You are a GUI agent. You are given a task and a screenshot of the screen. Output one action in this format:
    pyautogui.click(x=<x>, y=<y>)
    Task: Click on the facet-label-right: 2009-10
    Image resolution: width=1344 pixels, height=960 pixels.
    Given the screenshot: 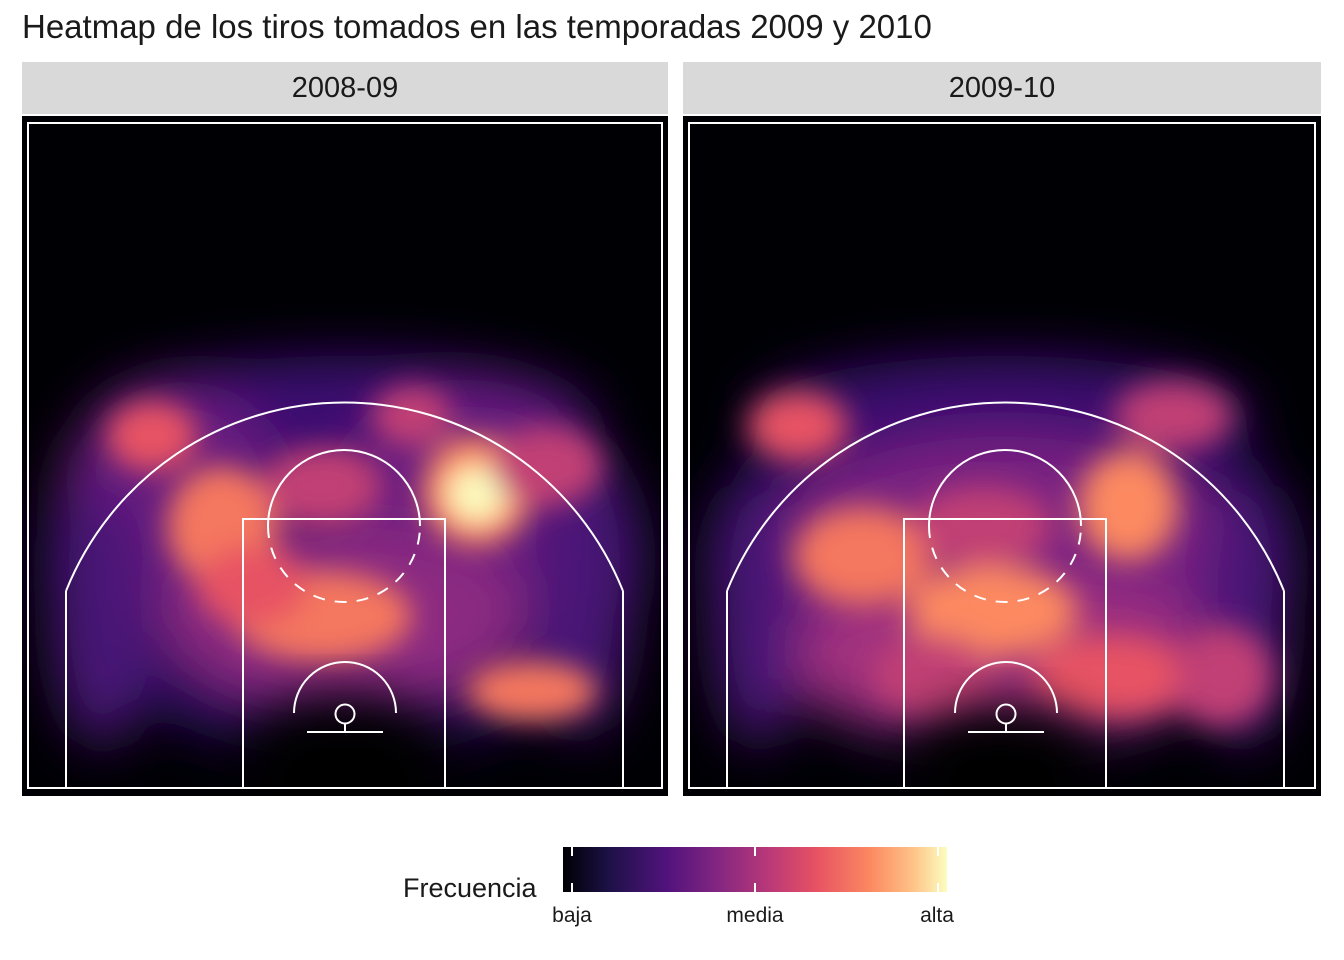 What is the action you would take?
    pyautogui.click(x=1002, y=87)
    